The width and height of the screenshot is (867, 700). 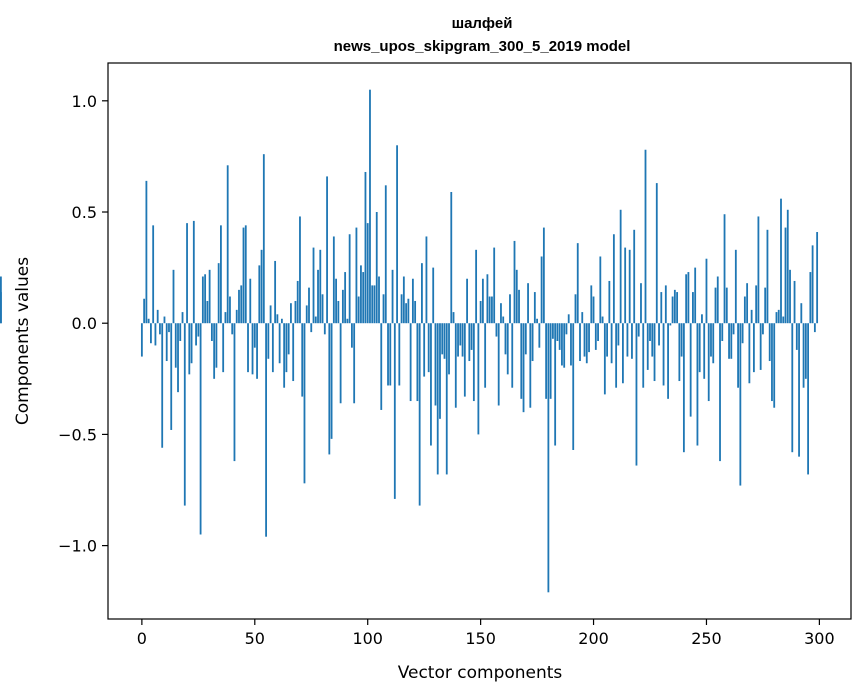 What do you see at coordinates (77, 546) in the screenshot?
I see `y-tick-label: −1.0` at bounding box center [77, 546].